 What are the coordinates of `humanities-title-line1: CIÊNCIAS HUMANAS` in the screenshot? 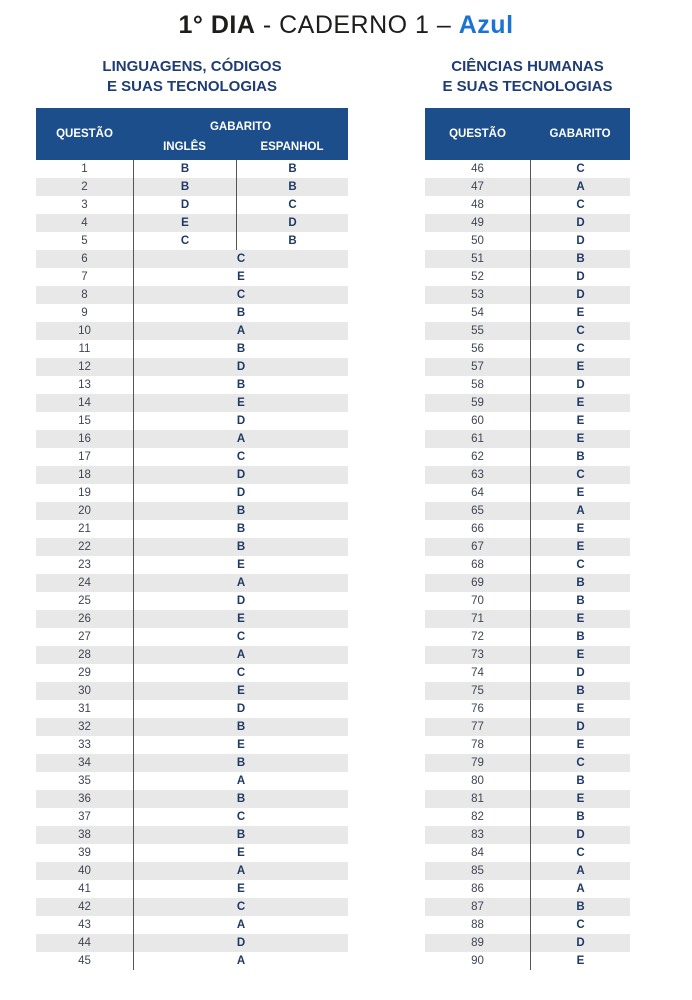 It's located at (527, 66).